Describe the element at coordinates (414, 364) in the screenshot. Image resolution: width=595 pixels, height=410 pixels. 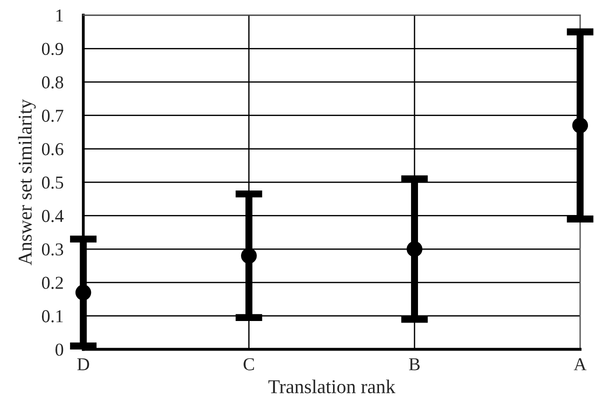
I see `x-tick-label: B` at that location.